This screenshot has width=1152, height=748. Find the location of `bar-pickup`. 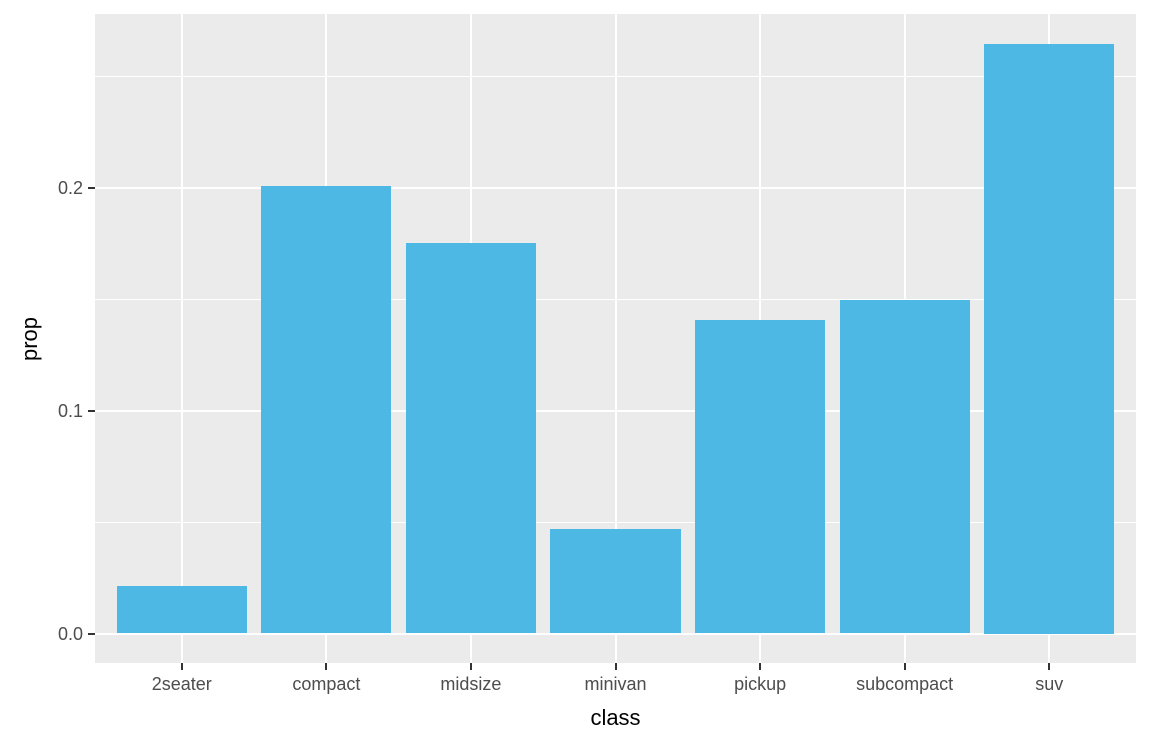

bar-pickup is located at coordinates (760, 476).